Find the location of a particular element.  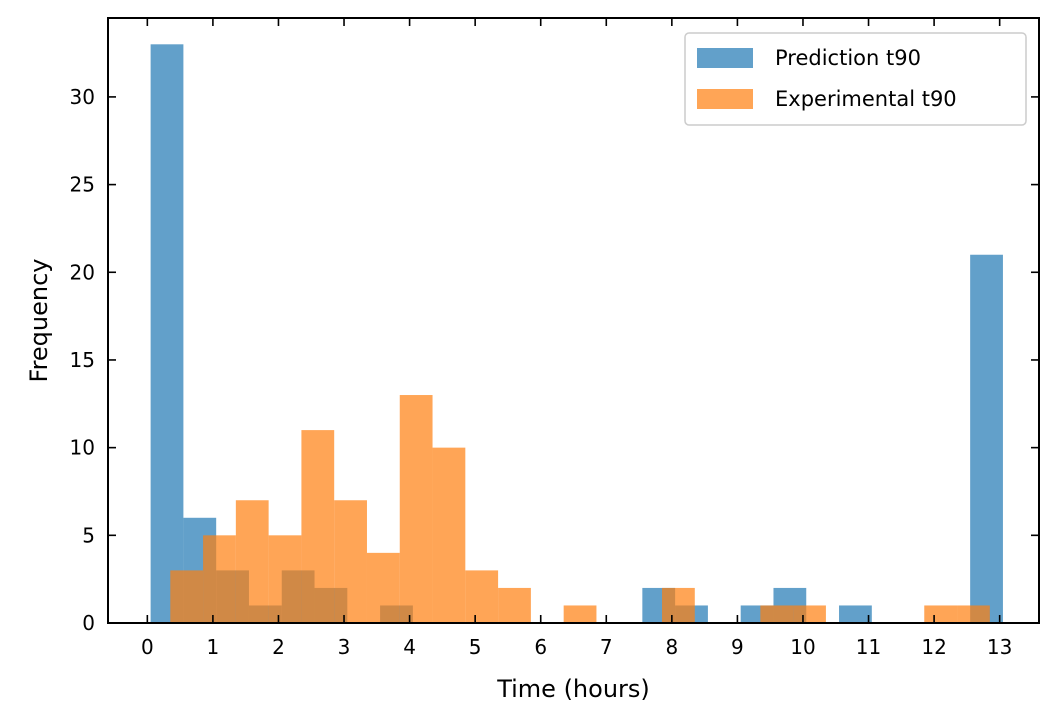

legend: Prediction t90 Experimental t90 is located at coordinates (855, 79).